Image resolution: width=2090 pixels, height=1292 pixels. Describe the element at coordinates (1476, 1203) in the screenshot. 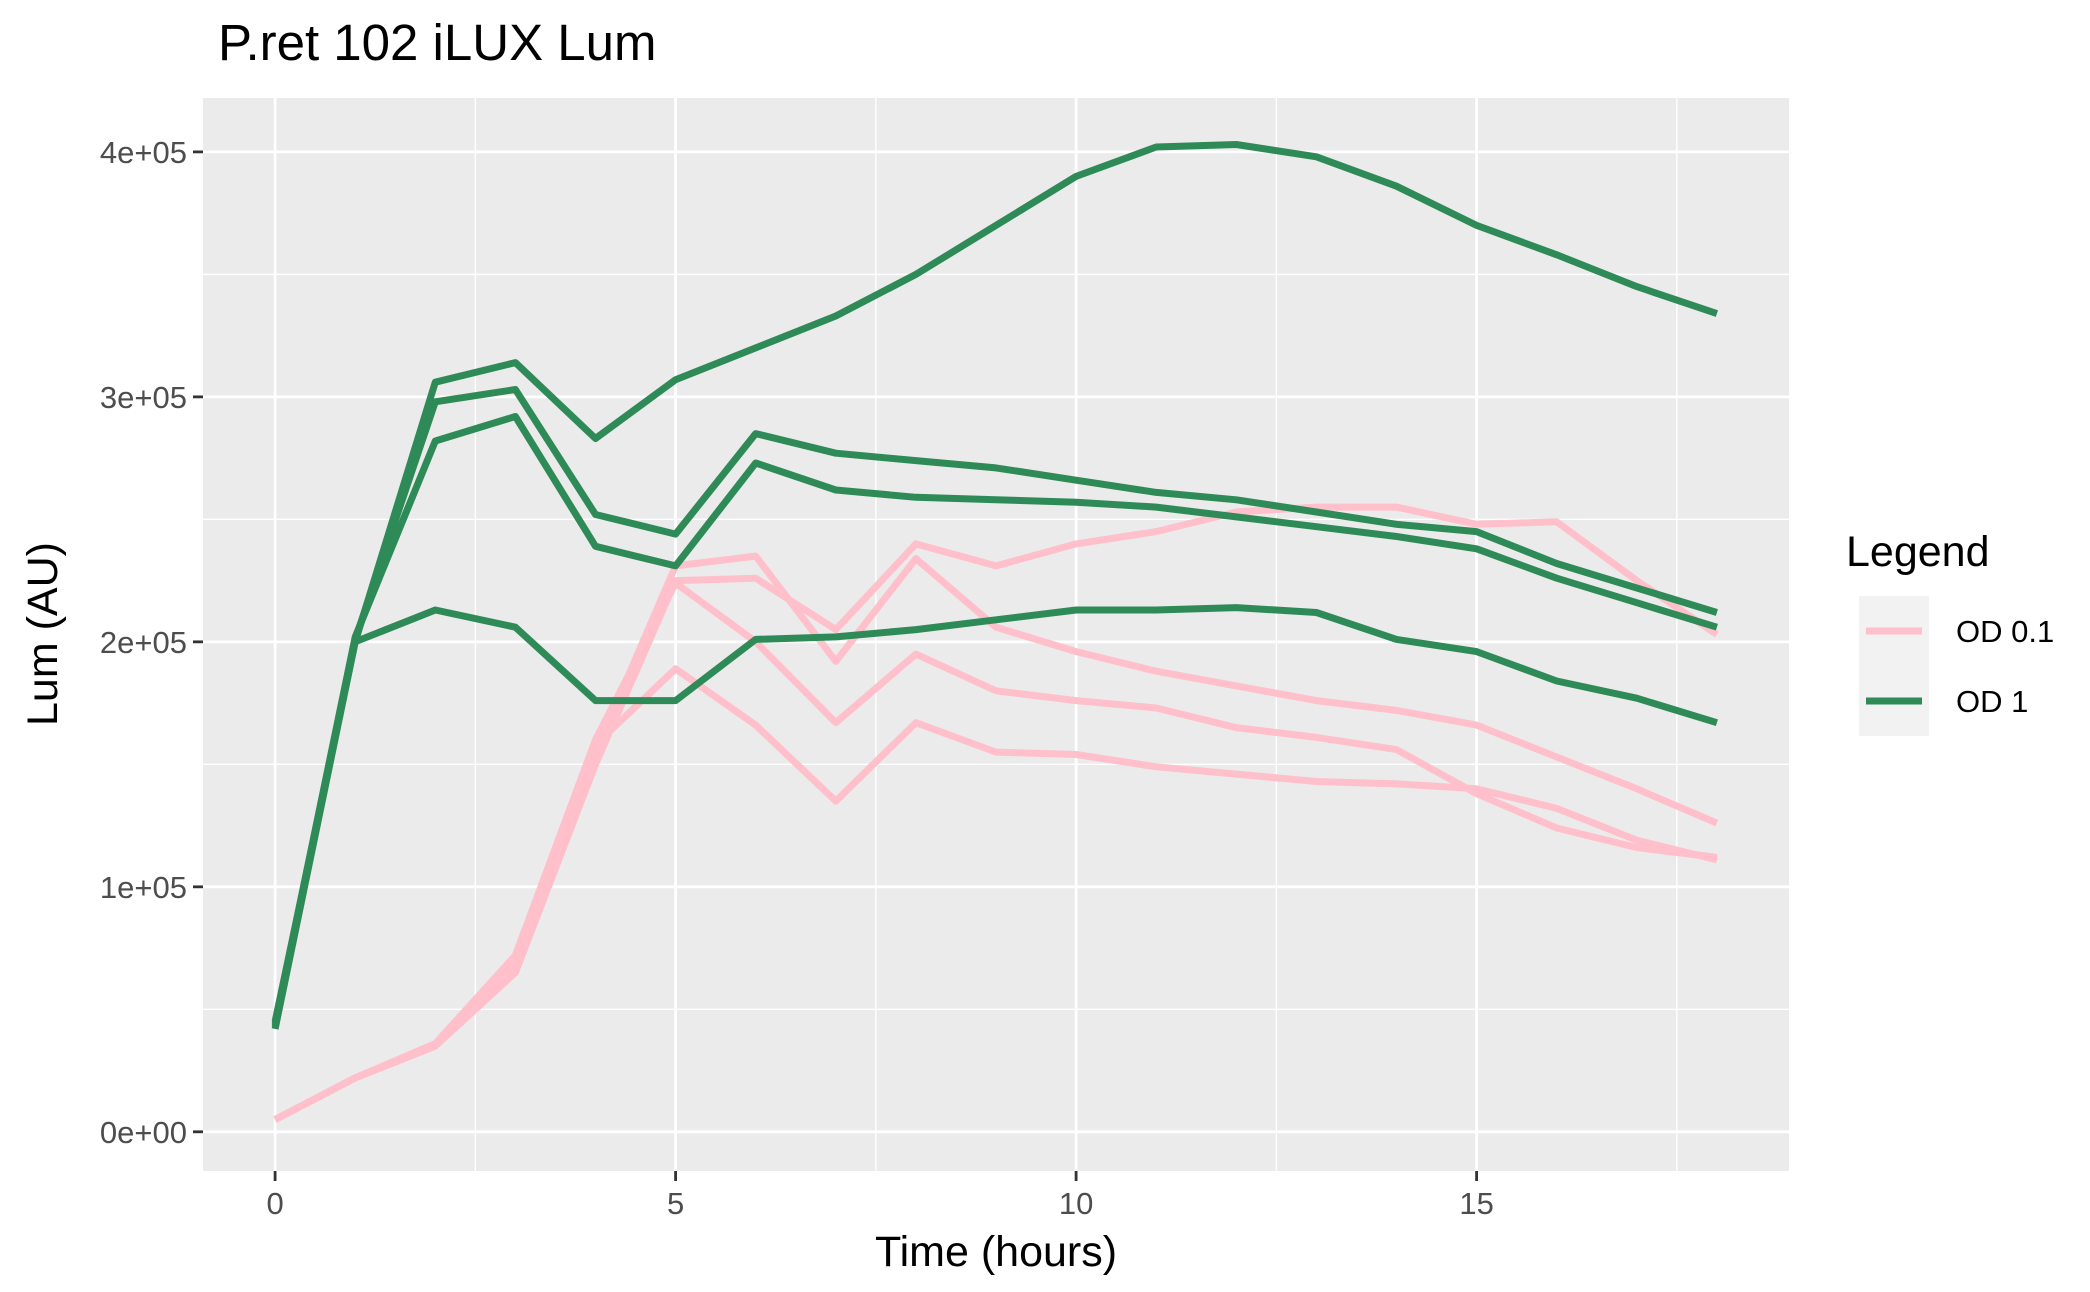

I see `x-tick-label-3: 15` at that location.